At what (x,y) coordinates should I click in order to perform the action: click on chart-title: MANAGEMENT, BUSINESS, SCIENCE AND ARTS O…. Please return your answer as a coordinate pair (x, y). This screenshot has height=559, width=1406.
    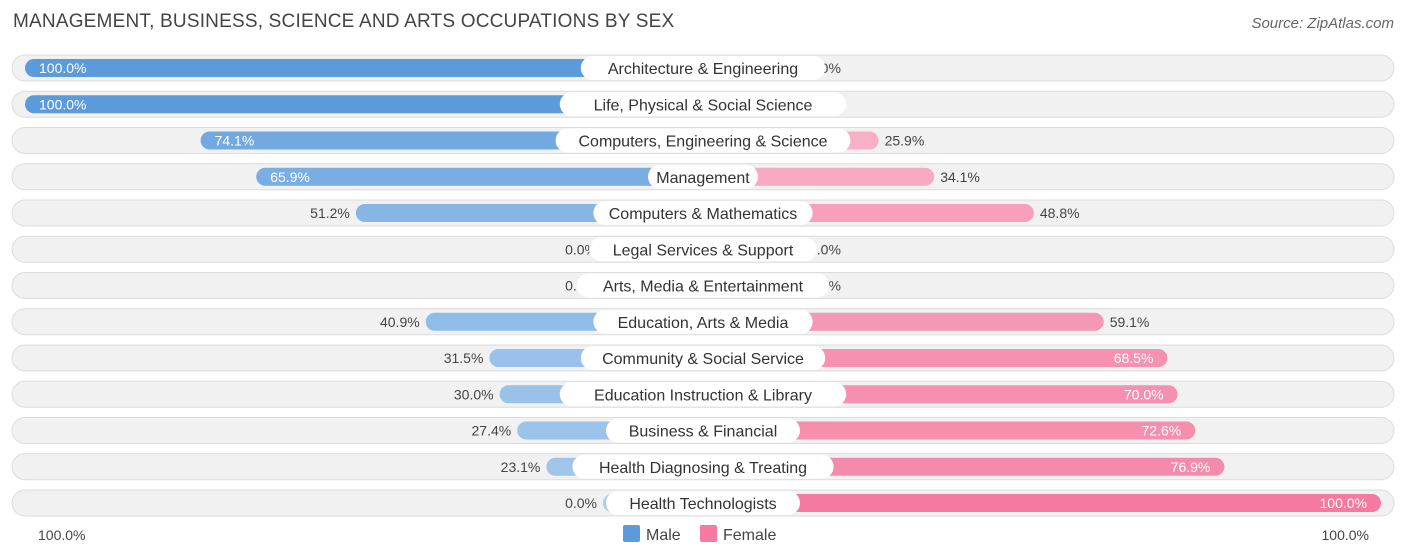
    Looking at the image, I should click on (344, 21).